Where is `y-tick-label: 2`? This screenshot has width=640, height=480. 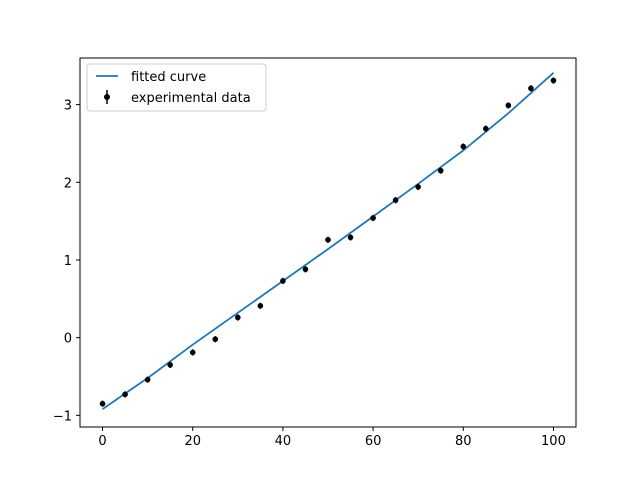
y-tick-label: 2 is located at coordinates (68, 183).